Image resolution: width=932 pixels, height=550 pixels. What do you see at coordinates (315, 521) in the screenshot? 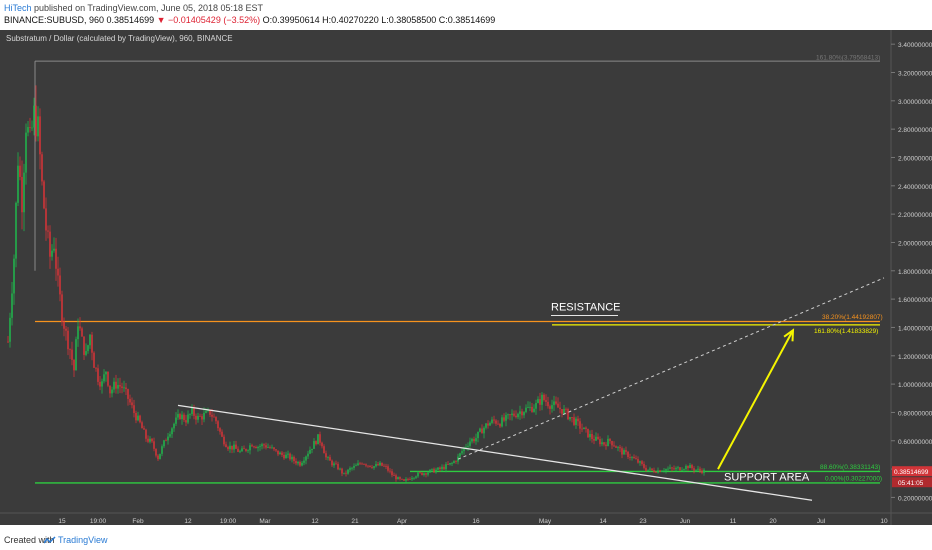
I see `time-tick-label: 12` at bounding box center [315, 521].